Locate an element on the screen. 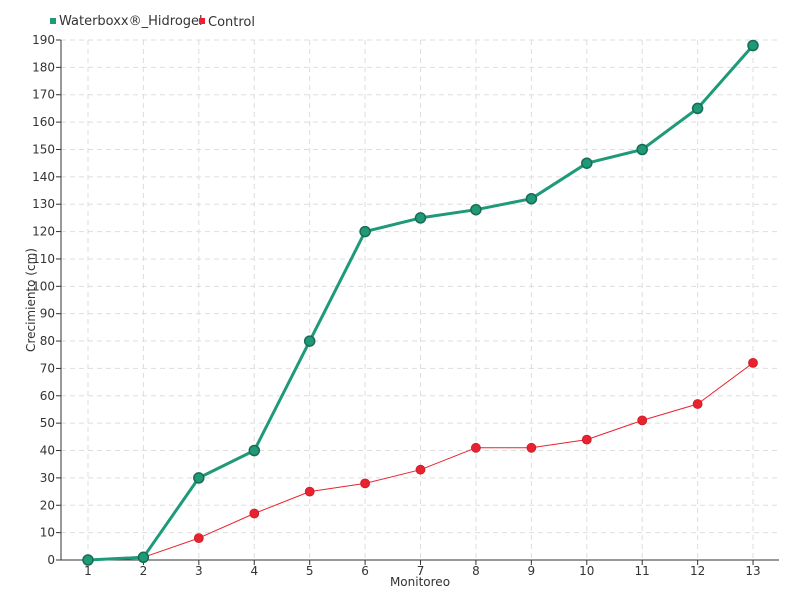 This screenshot has width=800, height=600. y-tick-label: 140 is located at coordinates (43, 177).